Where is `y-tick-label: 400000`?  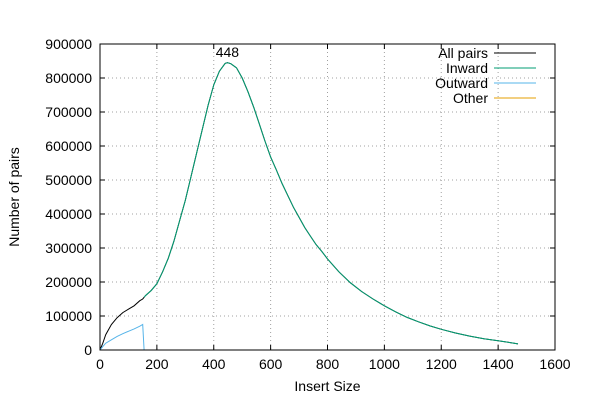 y-tick-label: 400000 is located at coordinates (68, 214).